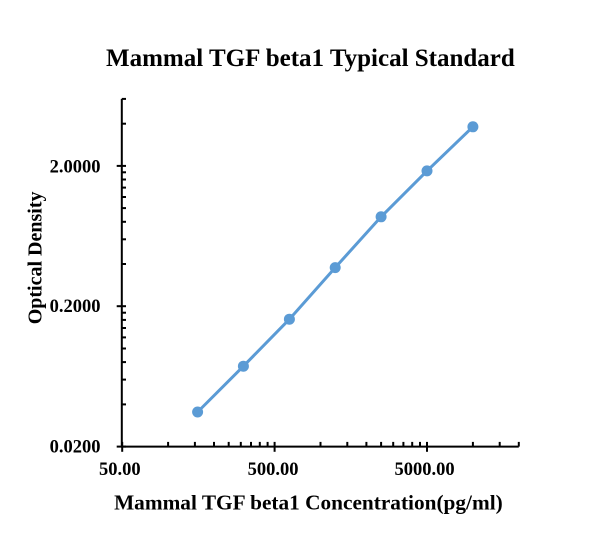  Describe the element at coordinates (273, 470) in the screenshot. I see `svg-text: 500.00` at that location.